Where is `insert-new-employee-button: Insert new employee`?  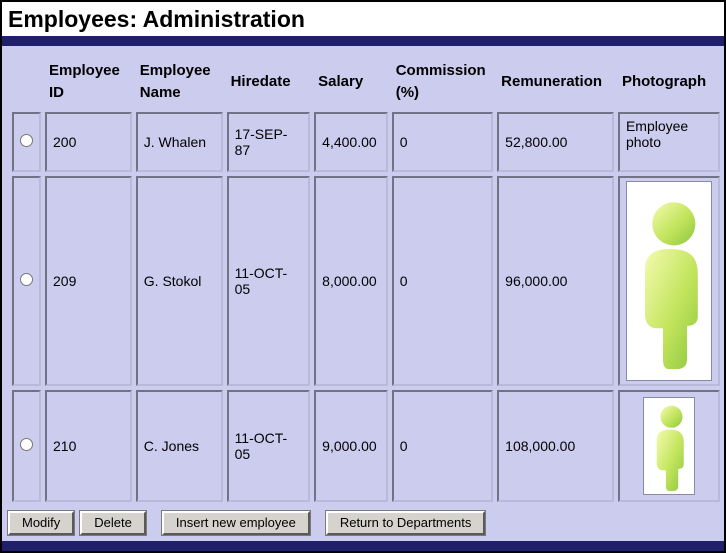 insert-new-employee-button: Insert new employee is located at coordinates (235, 523).